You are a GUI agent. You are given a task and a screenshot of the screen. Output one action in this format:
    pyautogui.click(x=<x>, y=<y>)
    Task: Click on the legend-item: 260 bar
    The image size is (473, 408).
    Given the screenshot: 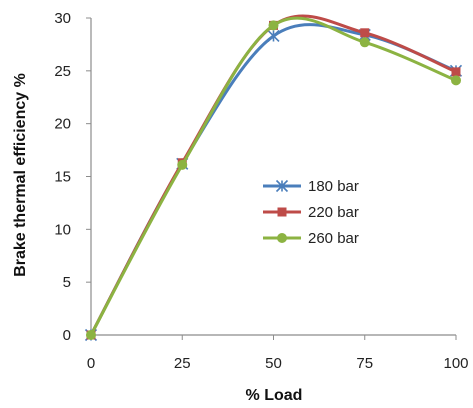 What is the action you would take?
    pyautogui.click(x=311, y=238)
    